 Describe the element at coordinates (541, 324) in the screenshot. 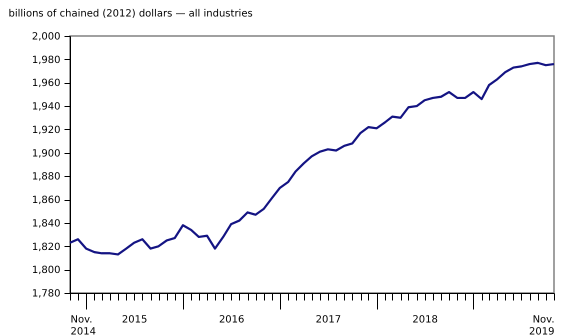

I see `x-tick-label: Nov. 2019` at that location.